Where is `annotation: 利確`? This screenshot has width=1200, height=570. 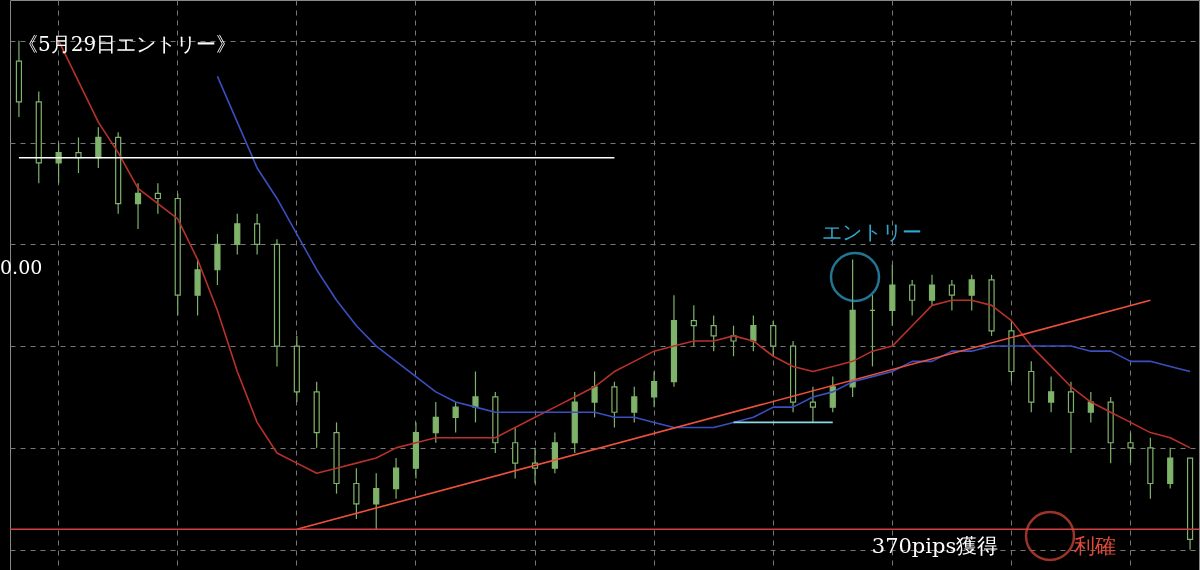
annotation: 利確 is located at coordinates (1095, 546).